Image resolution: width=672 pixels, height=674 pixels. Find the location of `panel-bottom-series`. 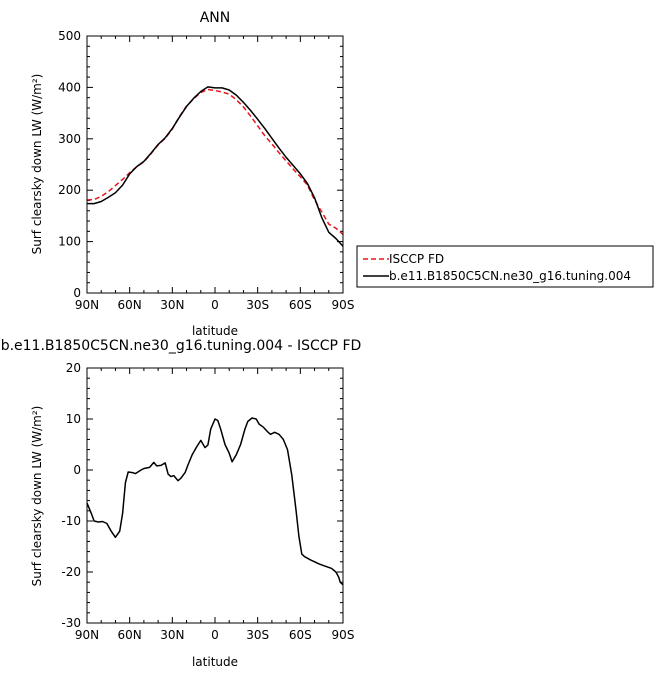

panel-bottom-series is located at coordinates (215, 501).